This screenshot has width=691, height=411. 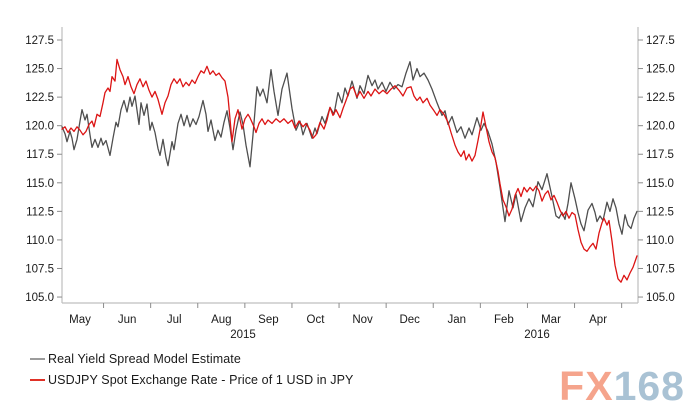 I want to click on y-tick-label-right: 107.5, so click(x=660, y=269).